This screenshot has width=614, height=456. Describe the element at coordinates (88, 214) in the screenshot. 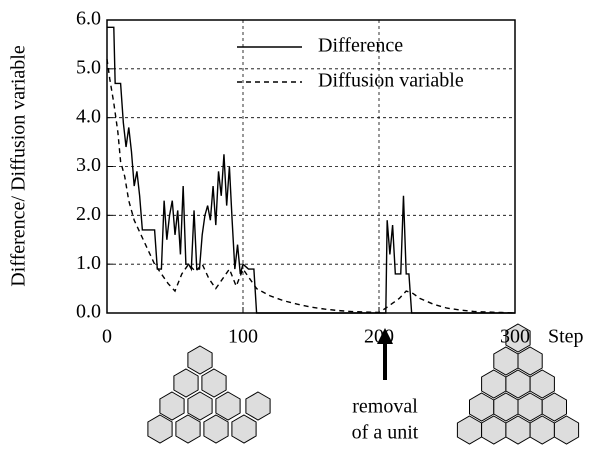

I see `y-tick-label: 2.0` at that location.